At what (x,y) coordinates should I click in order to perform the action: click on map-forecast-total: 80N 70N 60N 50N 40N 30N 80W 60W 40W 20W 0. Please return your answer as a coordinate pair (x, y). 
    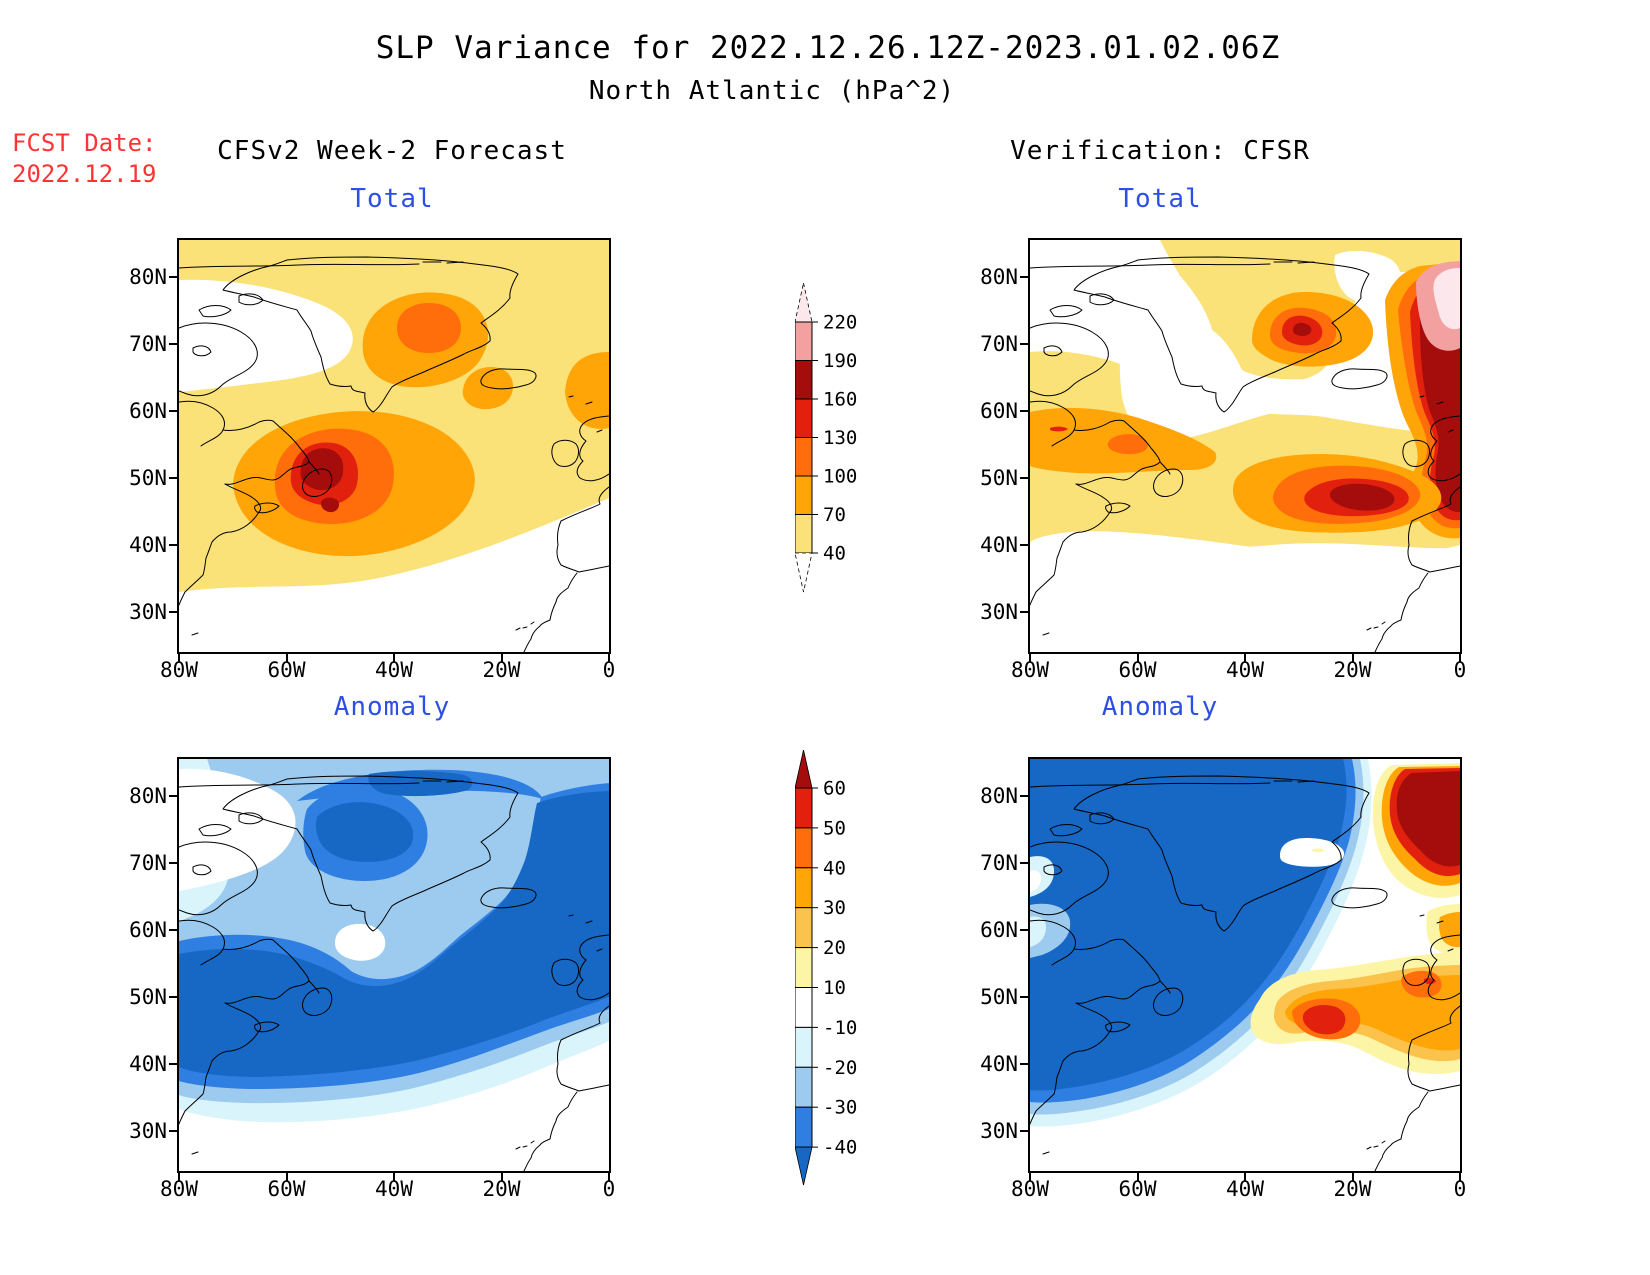
    Looking at the image, I should click on (372, 460).